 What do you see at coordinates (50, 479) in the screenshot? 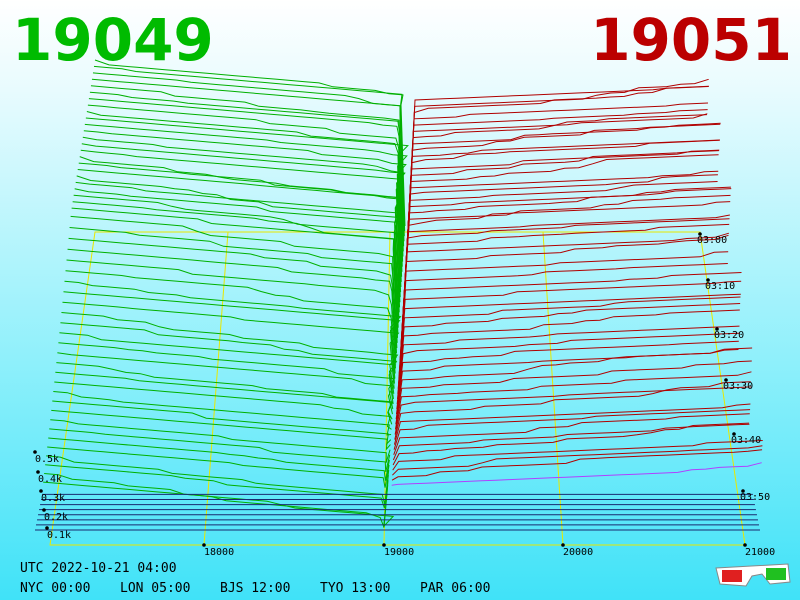
I see `depth-tick-label: 0.4k` at bounding box center [50, 479].